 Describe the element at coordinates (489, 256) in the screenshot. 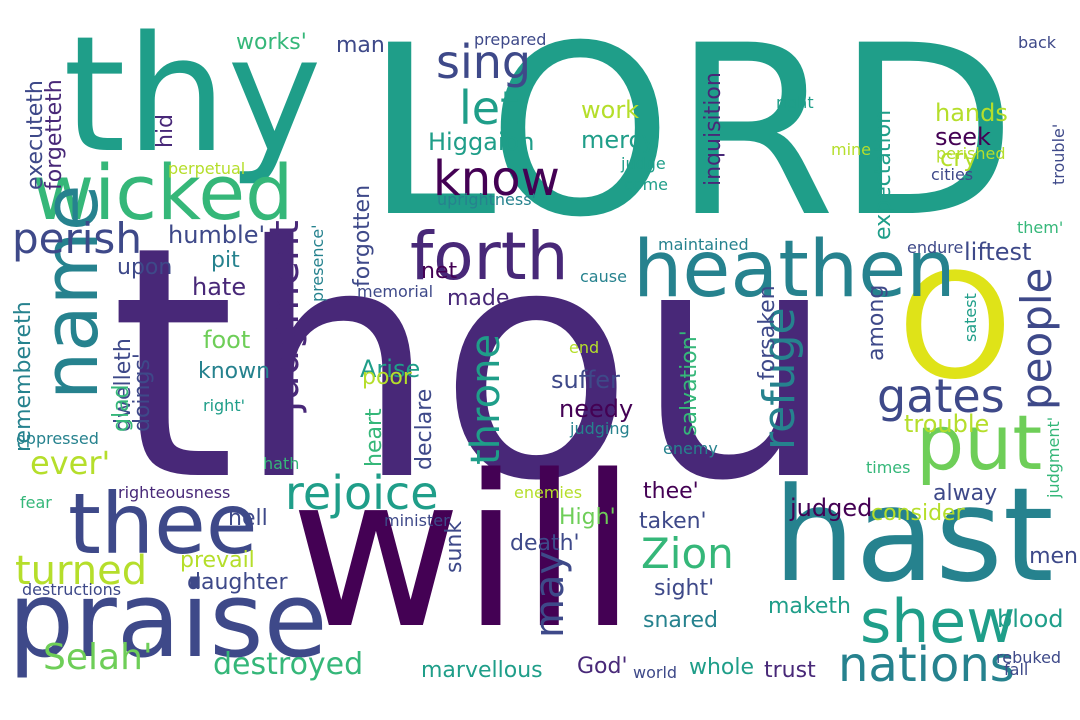

I see `word-forth: forth` at that location.